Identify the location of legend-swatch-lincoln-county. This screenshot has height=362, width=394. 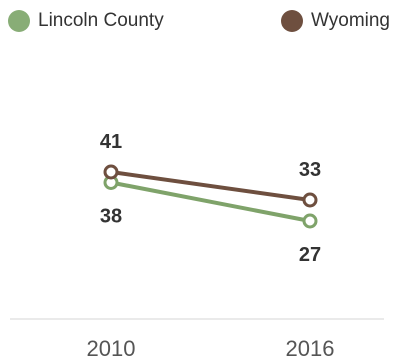
(19, 21).